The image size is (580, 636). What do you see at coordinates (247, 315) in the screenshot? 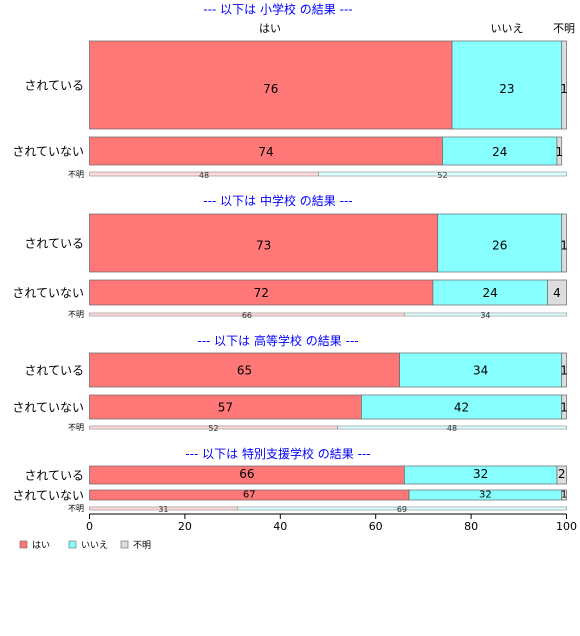
I see `unknown-data-label: 66` at bounding box center [247, 315].